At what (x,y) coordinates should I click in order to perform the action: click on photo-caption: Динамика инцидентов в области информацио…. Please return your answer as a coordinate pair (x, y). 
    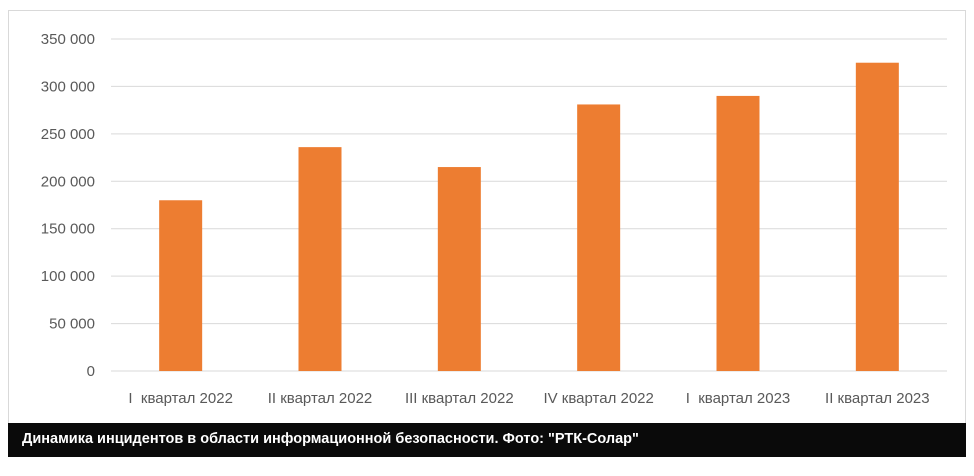
    Looking at the image, I should click on (330, 439).